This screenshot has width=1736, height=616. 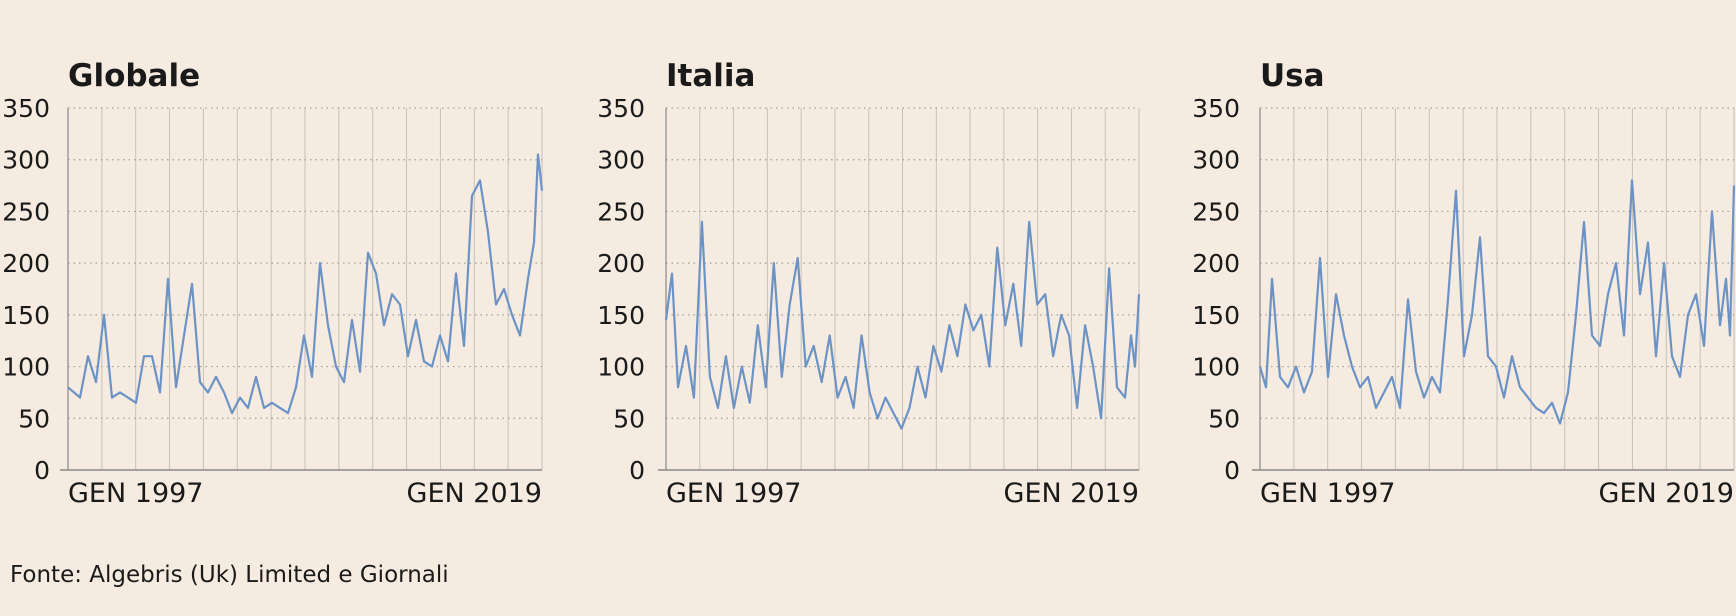 I want to click on chart-title: Italia, so click(x=710, y=76).